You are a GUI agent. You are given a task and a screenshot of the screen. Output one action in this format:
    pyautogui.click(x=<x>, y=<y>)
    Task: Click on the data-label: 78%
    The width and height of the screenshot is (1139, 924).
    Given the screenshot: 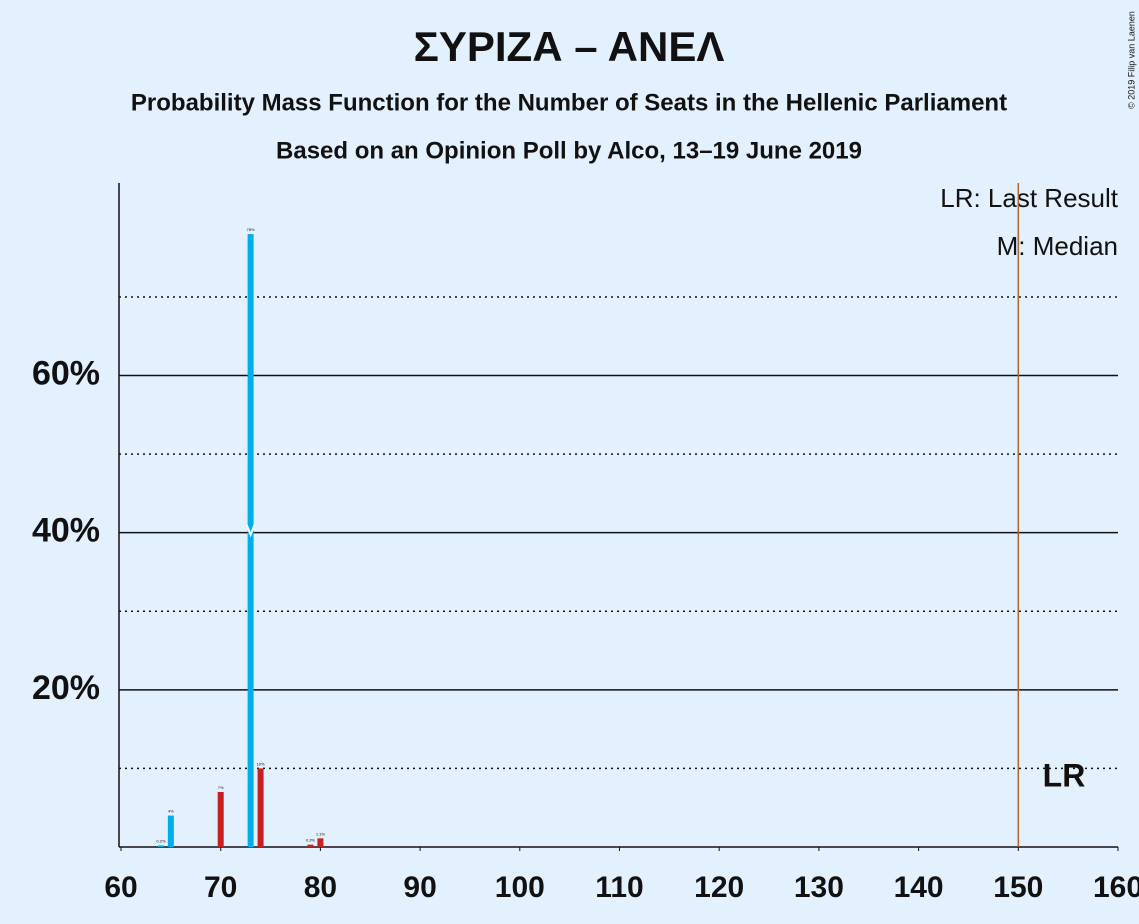 What is the action you would take?
    pyautogui.click(x=251, y=229)
    